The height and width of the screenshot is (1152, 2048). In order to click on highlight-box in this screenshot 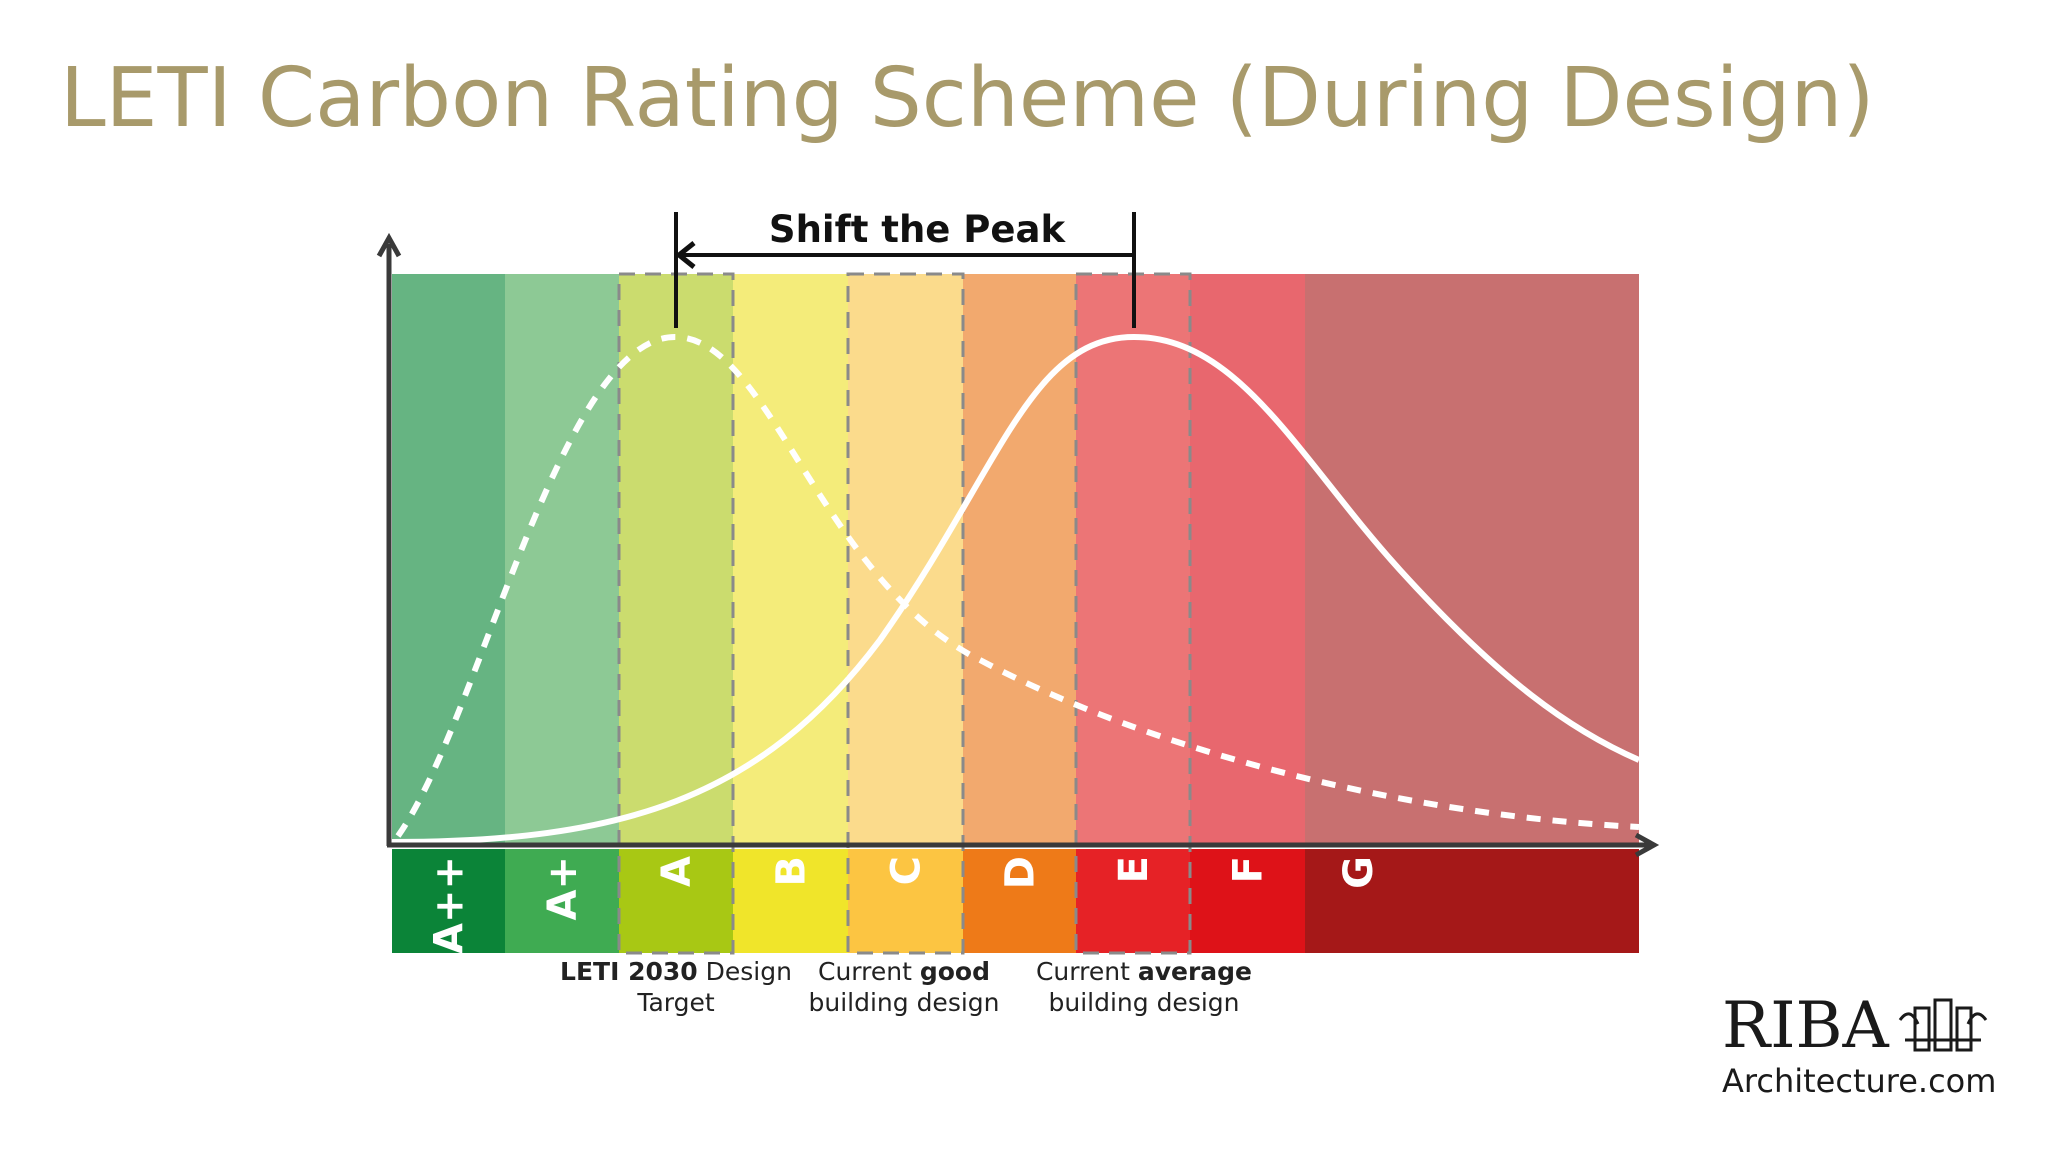, I will do `click(905, 613)`.